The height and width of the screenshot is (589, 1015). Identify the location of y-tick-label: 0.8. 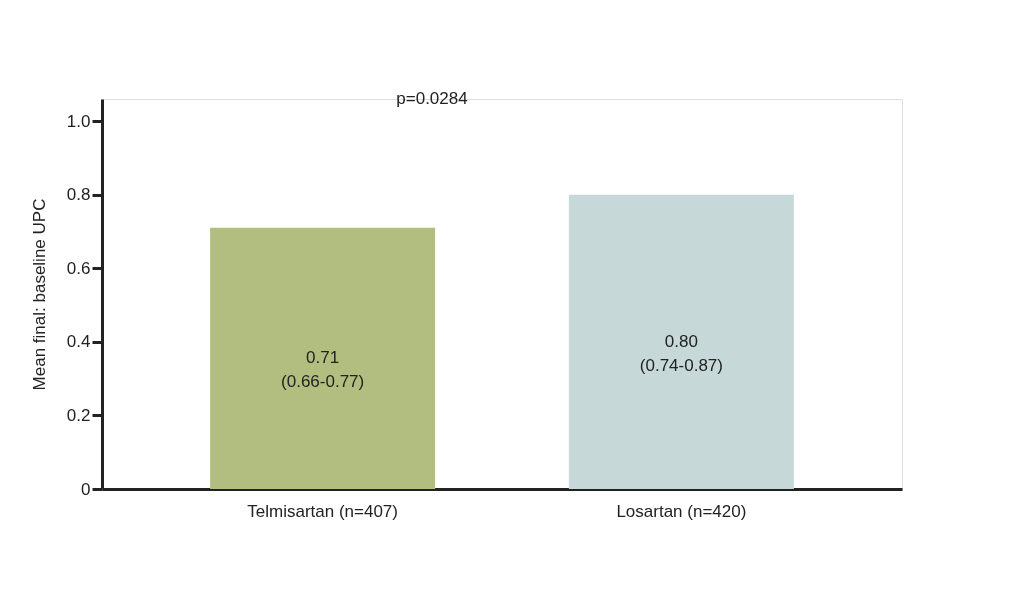
(78, 195).